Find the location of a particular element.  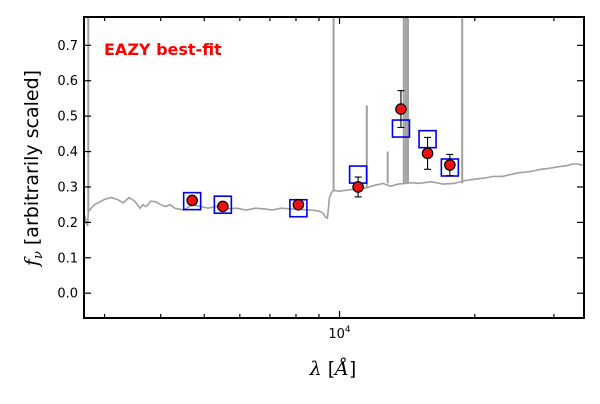

sed-curve is located at coordinates (334, 195).